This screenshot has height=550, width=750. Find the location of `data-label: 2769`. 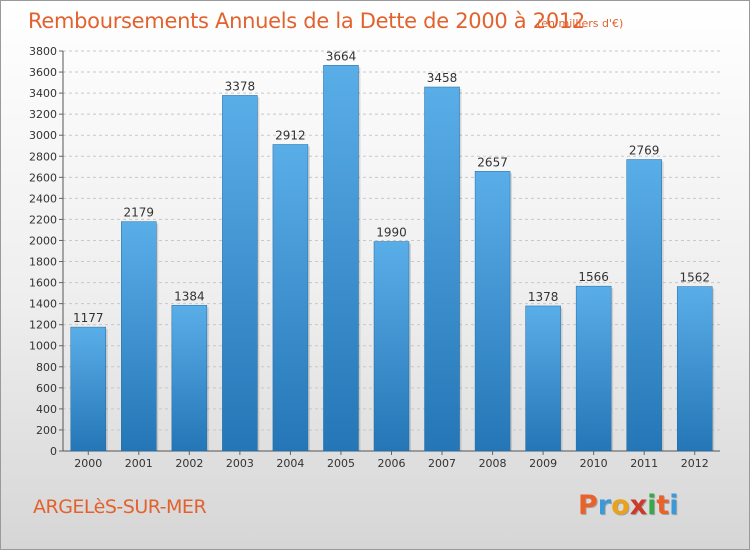

data-label: 2769 is located at coordinates (644, 151).